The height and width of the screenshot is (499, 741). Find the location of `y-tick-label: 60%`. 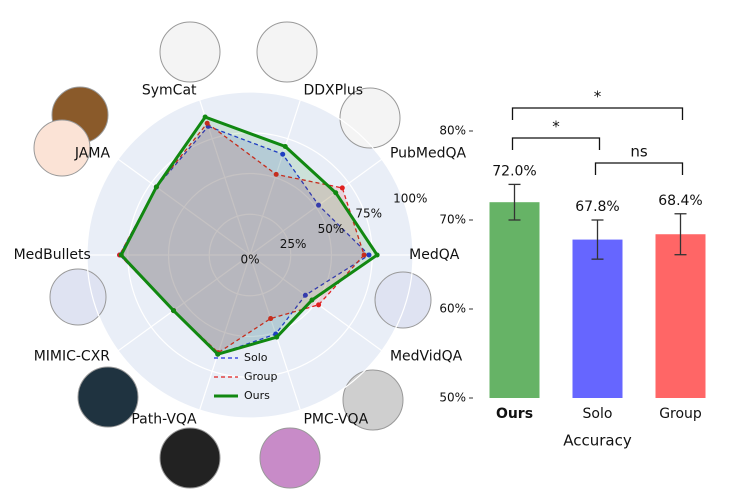

y-tick-label: 60% is located at coordinates (452, 309).